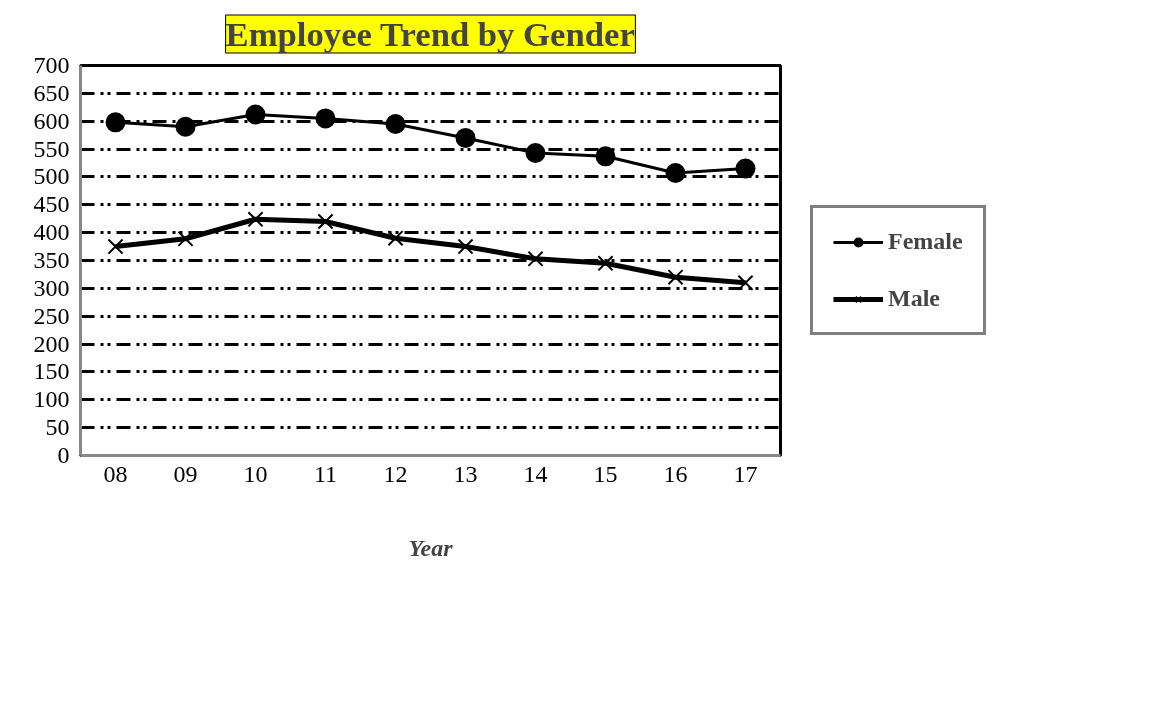 This screenshot has width=1169, height=728. What do you see at coordinates (51, 232) in the screenshot?
I see `y-tick-label: 400` at bounding box center [51, 232].